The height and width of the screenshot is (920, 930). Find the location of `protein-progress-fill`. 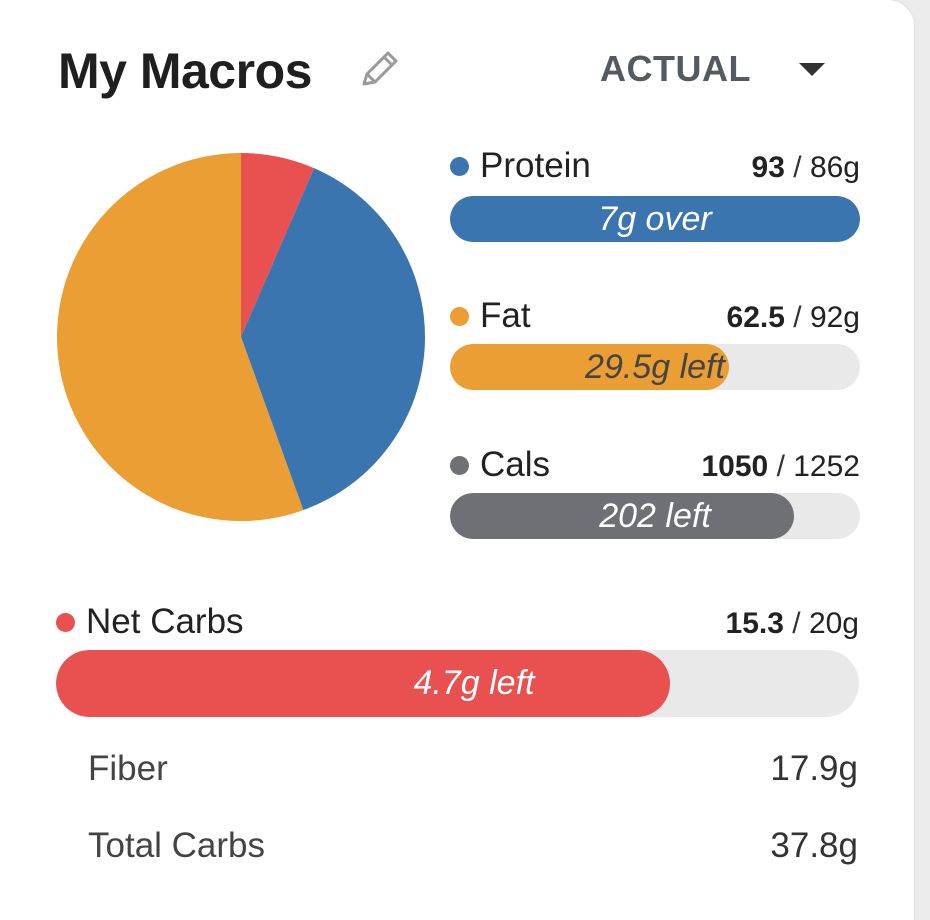

protein-progress-fill is located at coordinates (655, 219).